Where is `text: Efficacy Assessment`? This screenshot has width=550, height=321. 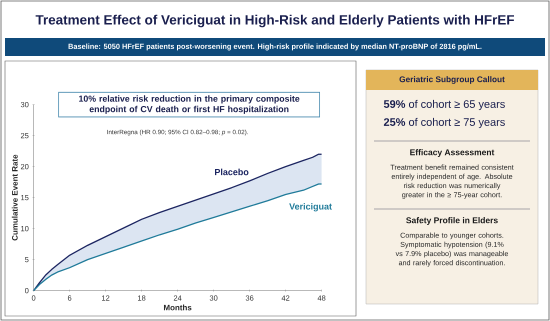
text: Efficacy Assessment is located at coordinates (452, 153).